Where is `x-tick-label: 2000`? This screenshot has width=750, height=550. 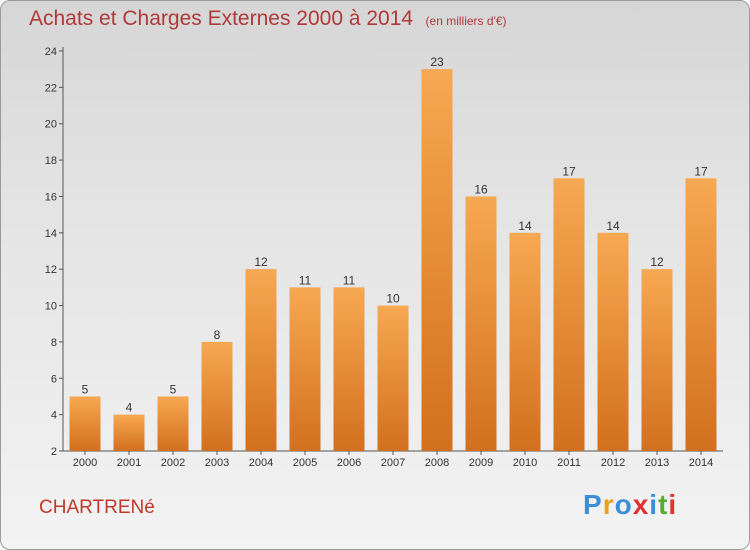 x-tick-label: 2000 is located at coordinates (85, 463).